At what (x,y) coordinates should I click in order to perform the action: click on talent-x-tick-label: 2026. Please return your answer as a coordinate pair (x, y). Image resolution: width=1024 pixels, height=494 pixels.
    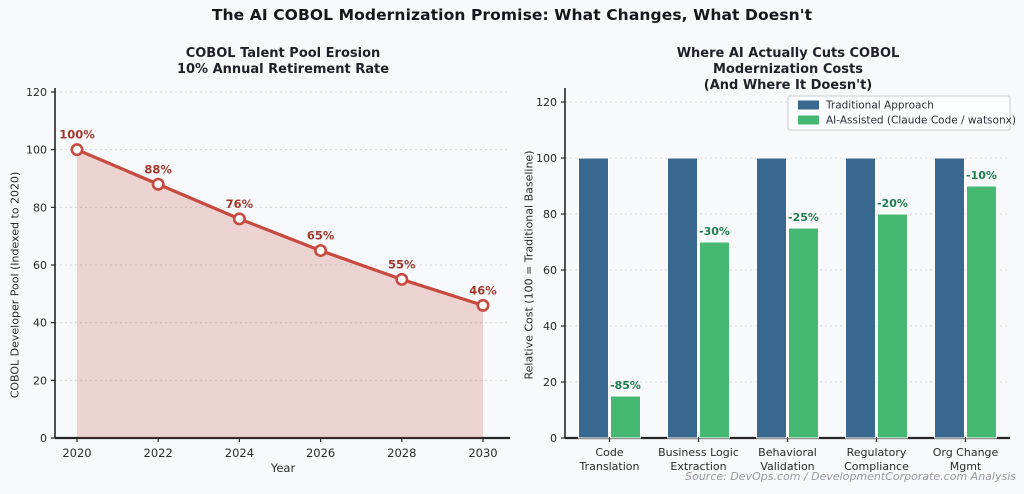
    Looking at the image, I should click on (320, 453).